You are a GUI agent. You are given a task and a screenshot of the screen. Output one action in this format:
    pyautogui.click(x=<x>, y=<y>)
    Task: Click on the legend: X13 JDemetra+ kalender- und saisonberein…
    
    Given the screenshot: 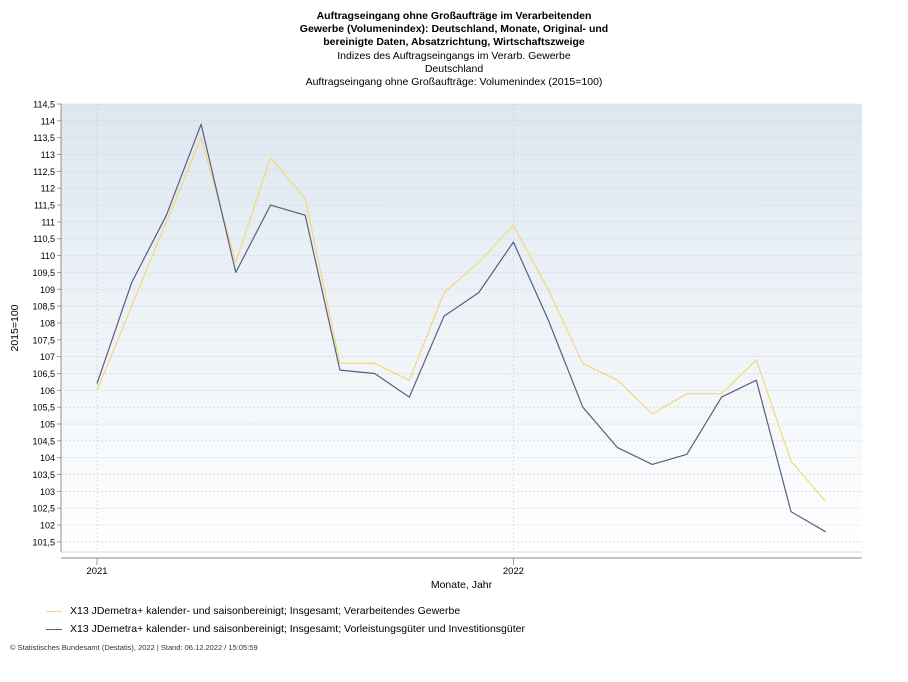 What is the action you would take?
    pyautogui.click(x=285, y=620)
    